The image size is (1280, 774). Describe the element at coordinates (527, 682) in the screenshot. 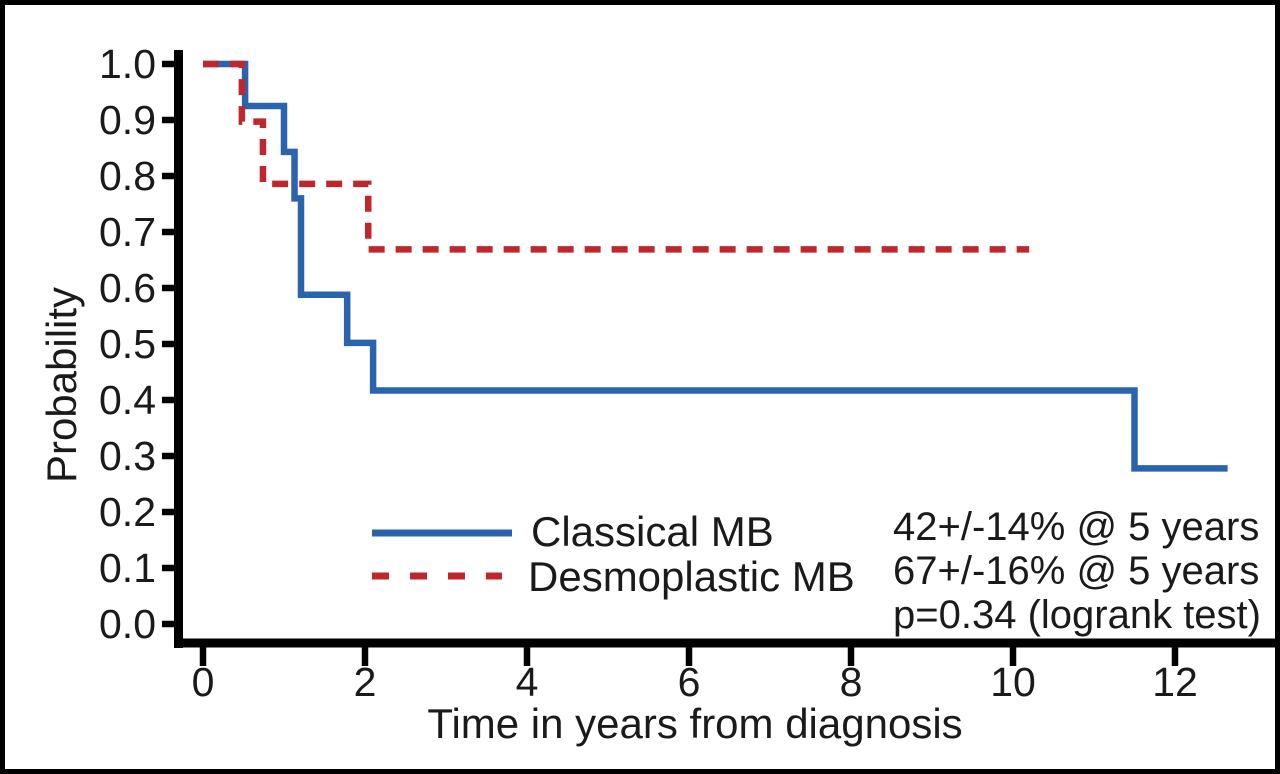

I see `x-tick-label: 4` at that location.